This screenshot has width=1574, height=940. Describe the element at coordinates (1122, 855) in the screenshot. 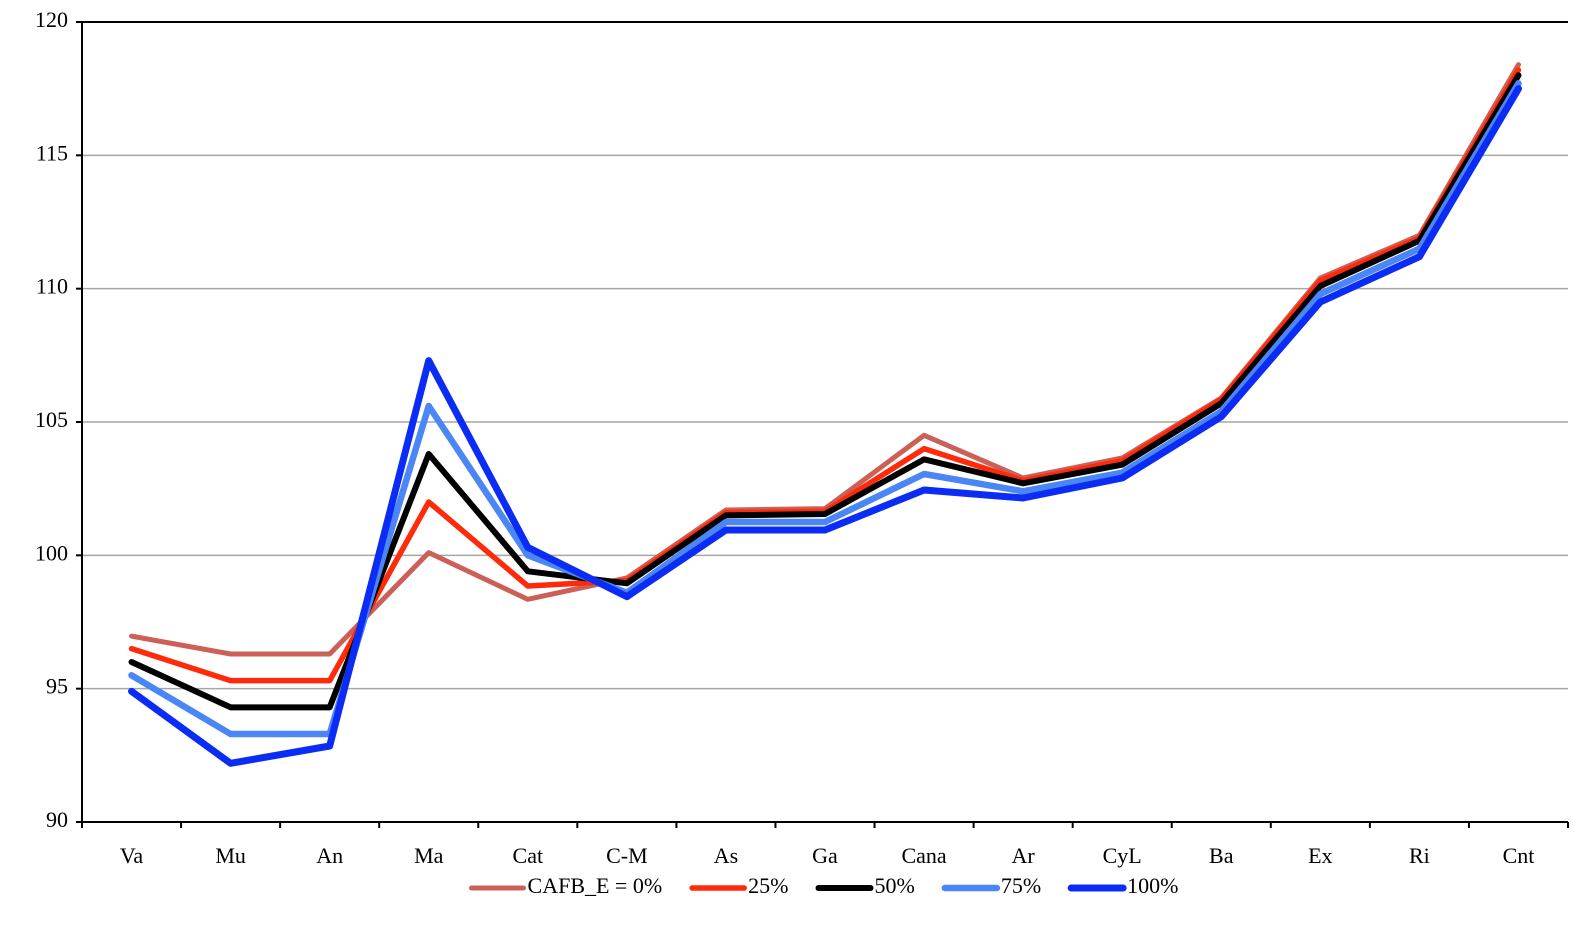

I see `x-tick-label: CyL` at that location.